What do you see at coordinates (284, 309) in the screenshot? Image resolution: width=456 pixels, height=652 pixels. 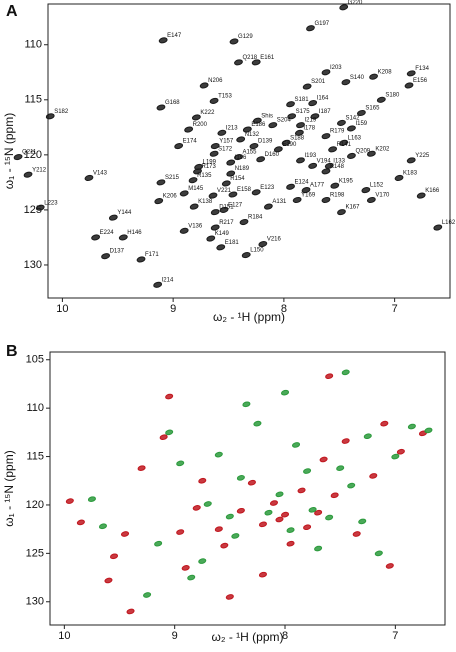 I see `x-tick-label: 8` at bounding box center [284, 309].